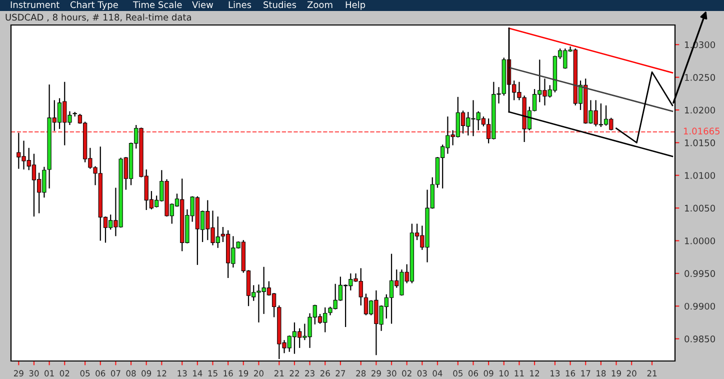  Describe the element at coordinates (700, 110) in the screenshot. I see `y-tick-label: 1.0200` at that location.